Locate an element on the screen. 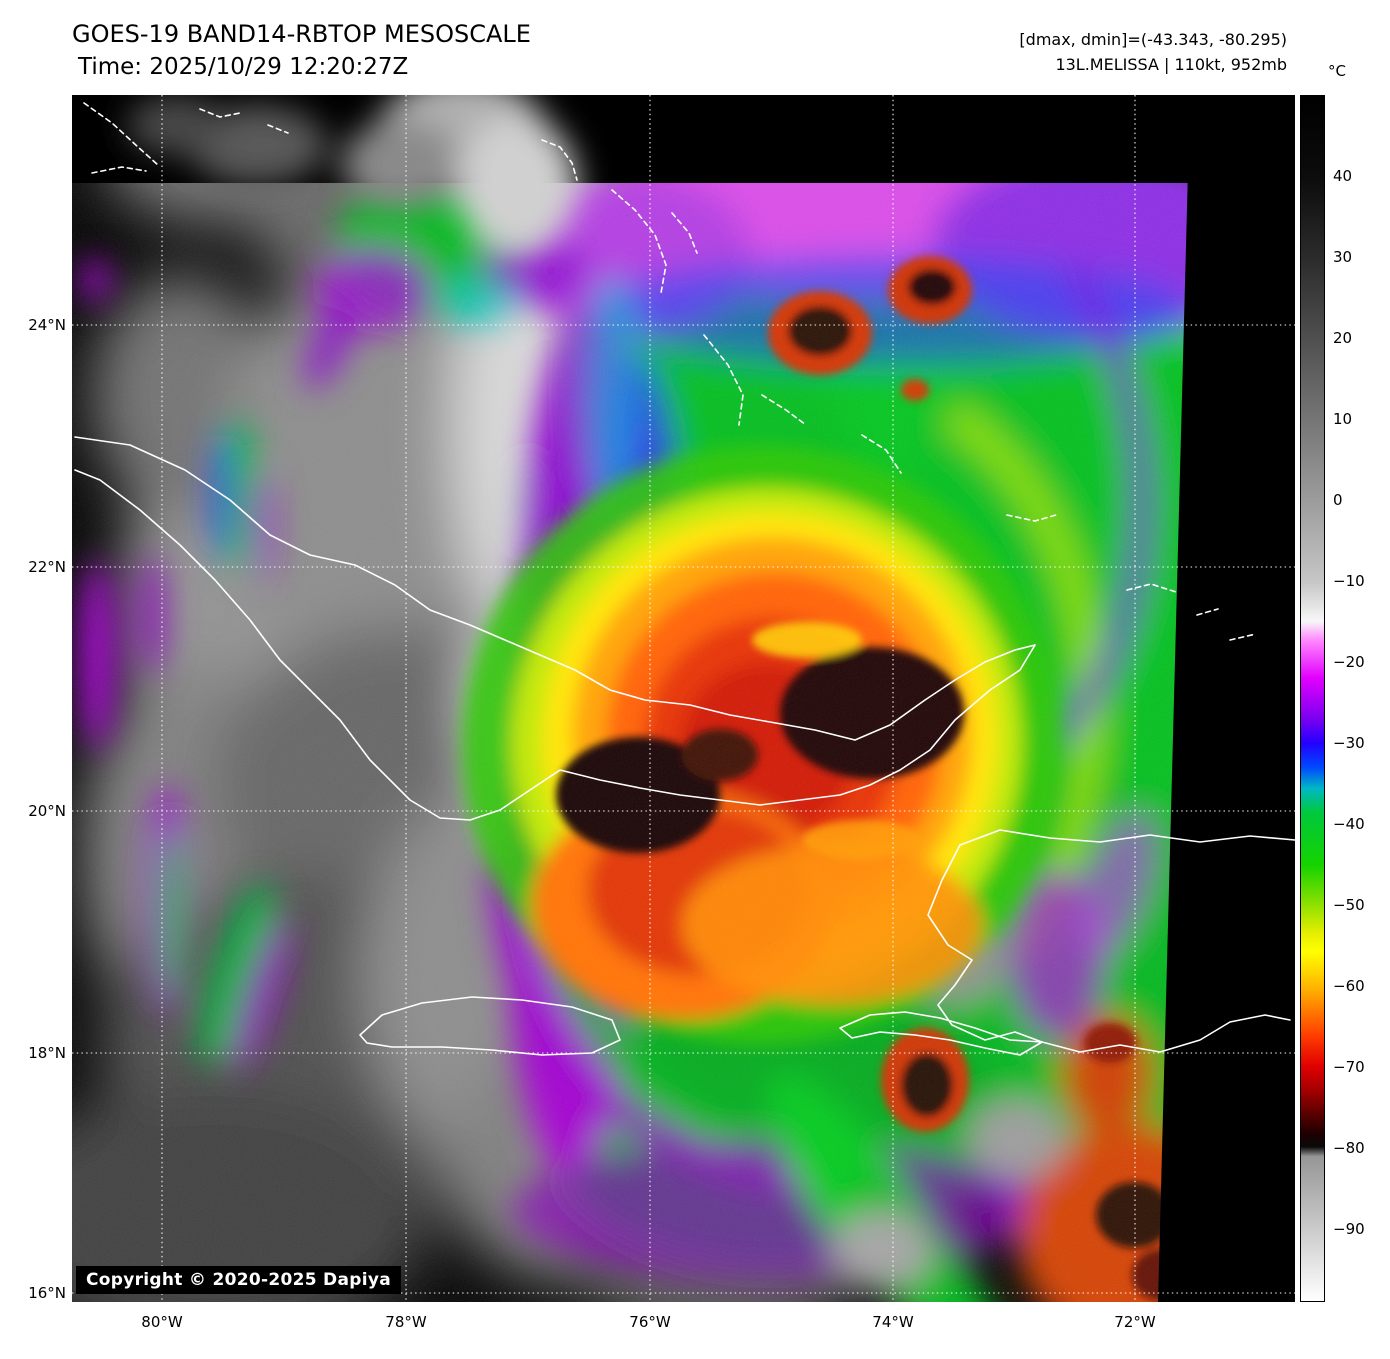 This screenshot has height=1359, width=1390. colorbar-tick-30: 30 is located at coordinates (1343, 257).